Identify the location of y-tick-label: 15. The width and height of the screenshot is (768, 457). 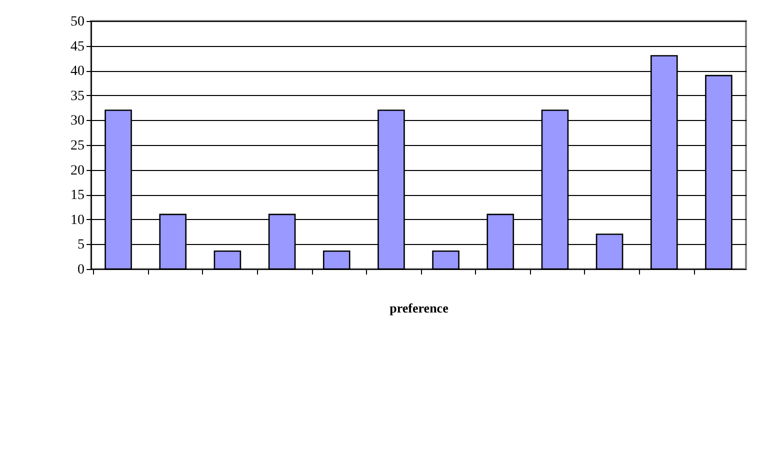
(77, 196).